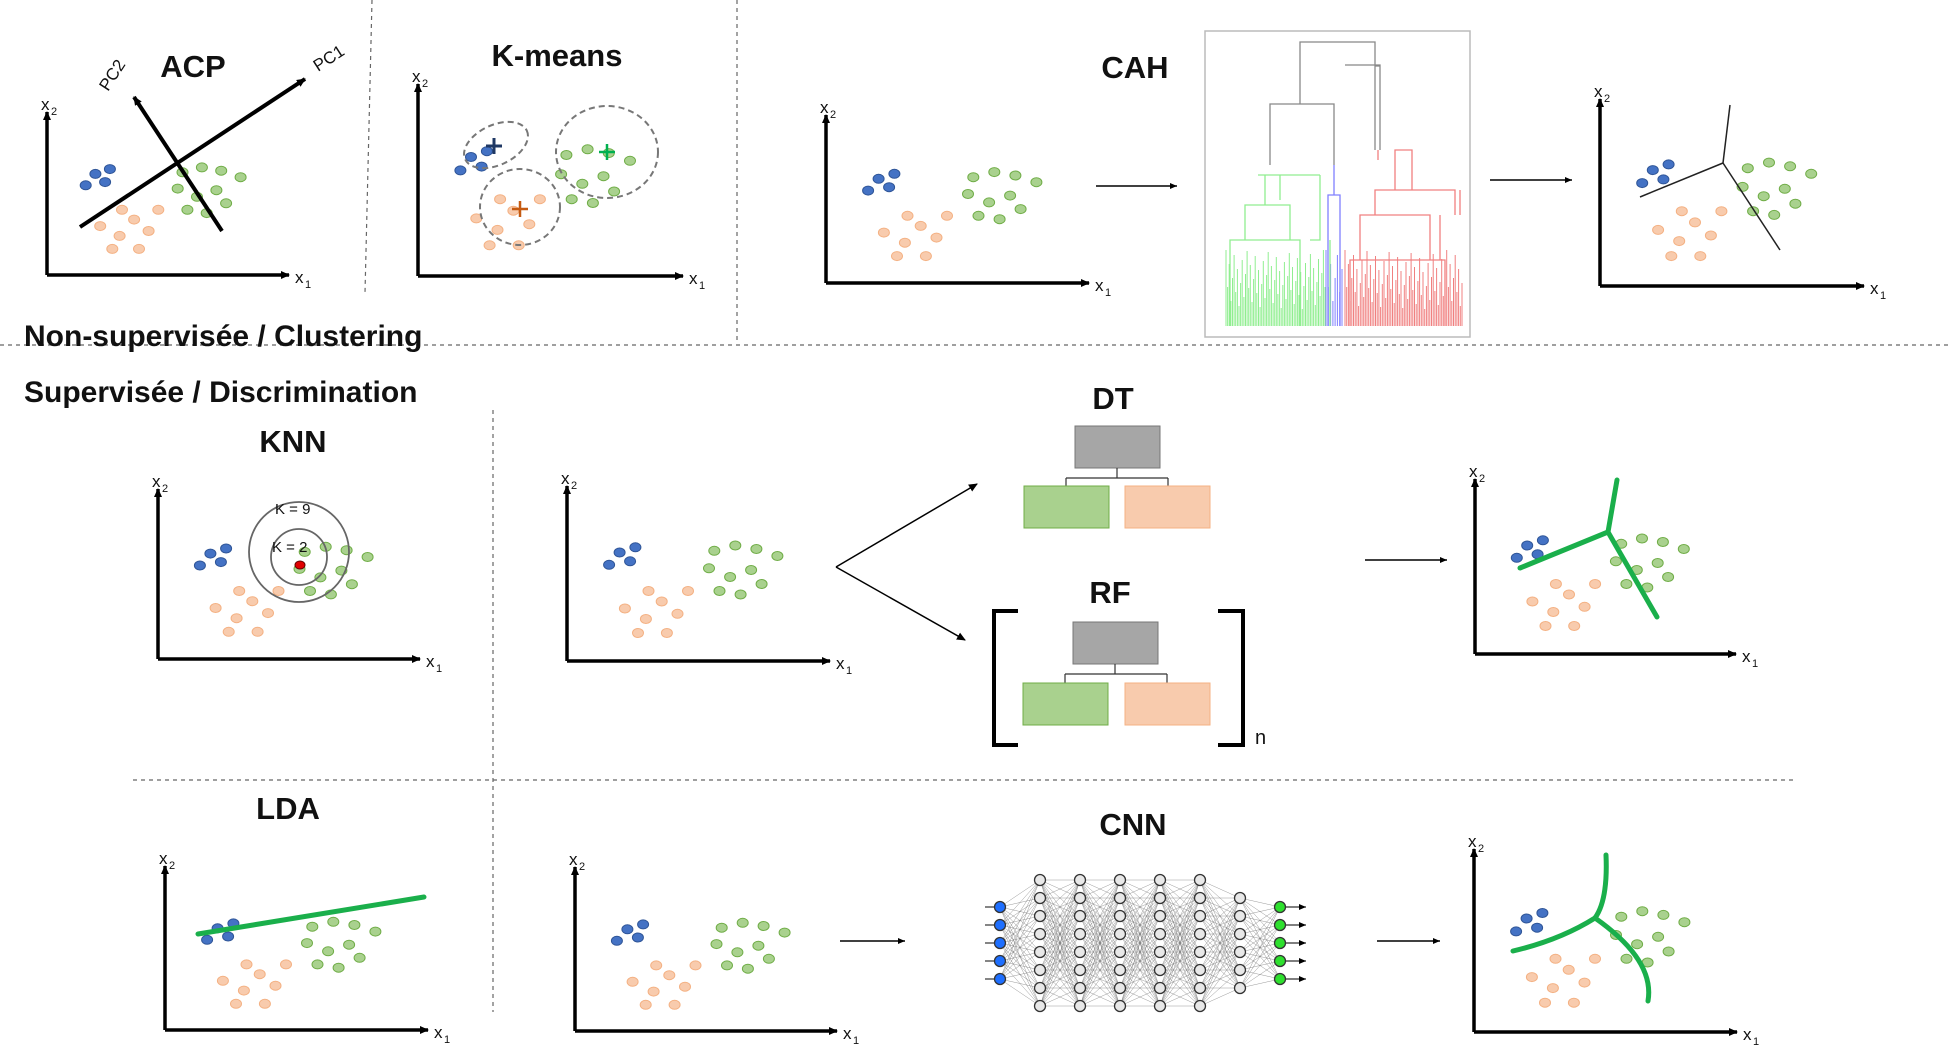 The image size is (1951, 1061). I want to click on acp-pc1-axis, so click(192, 153).